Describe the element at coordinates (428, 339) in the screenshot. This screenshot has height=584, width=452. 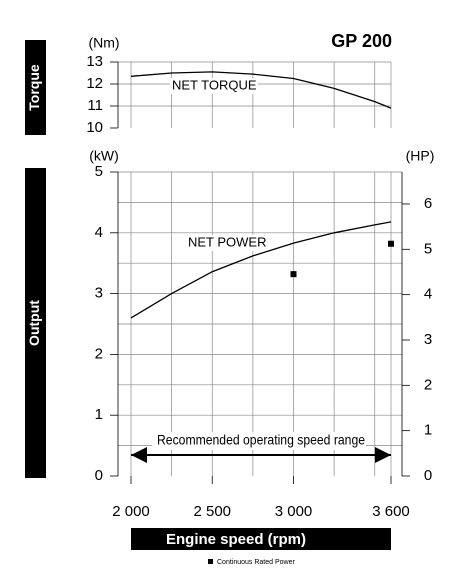
I see `y2-tick-label: 3` at that location.